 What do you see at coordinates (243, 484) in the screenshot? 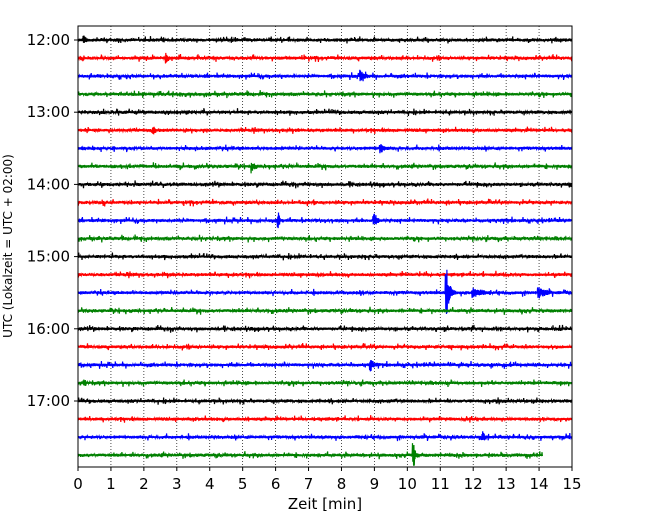
I see `x-tick-label: 5` at bounding box center [243, 484].